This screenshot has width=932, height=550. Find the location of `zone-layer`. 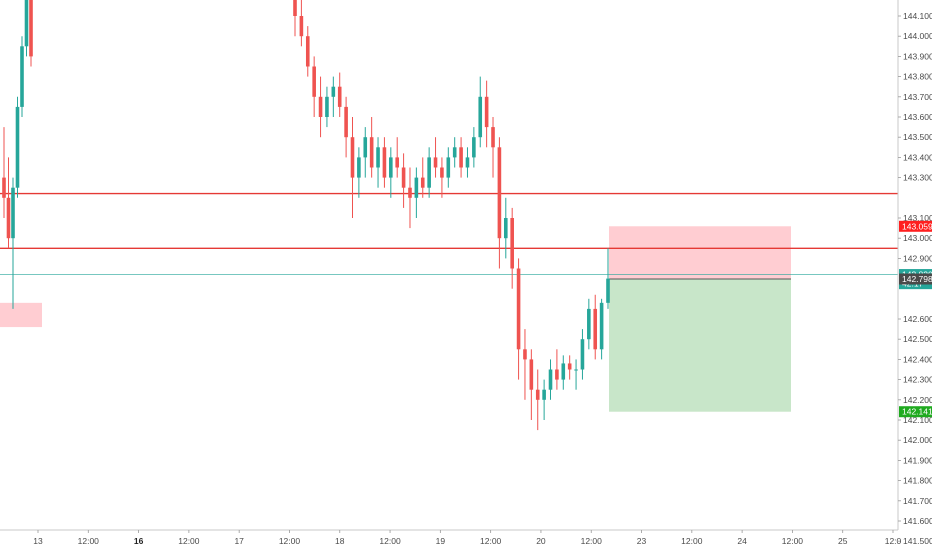

zone-layer is located at coordinates (21, 315).